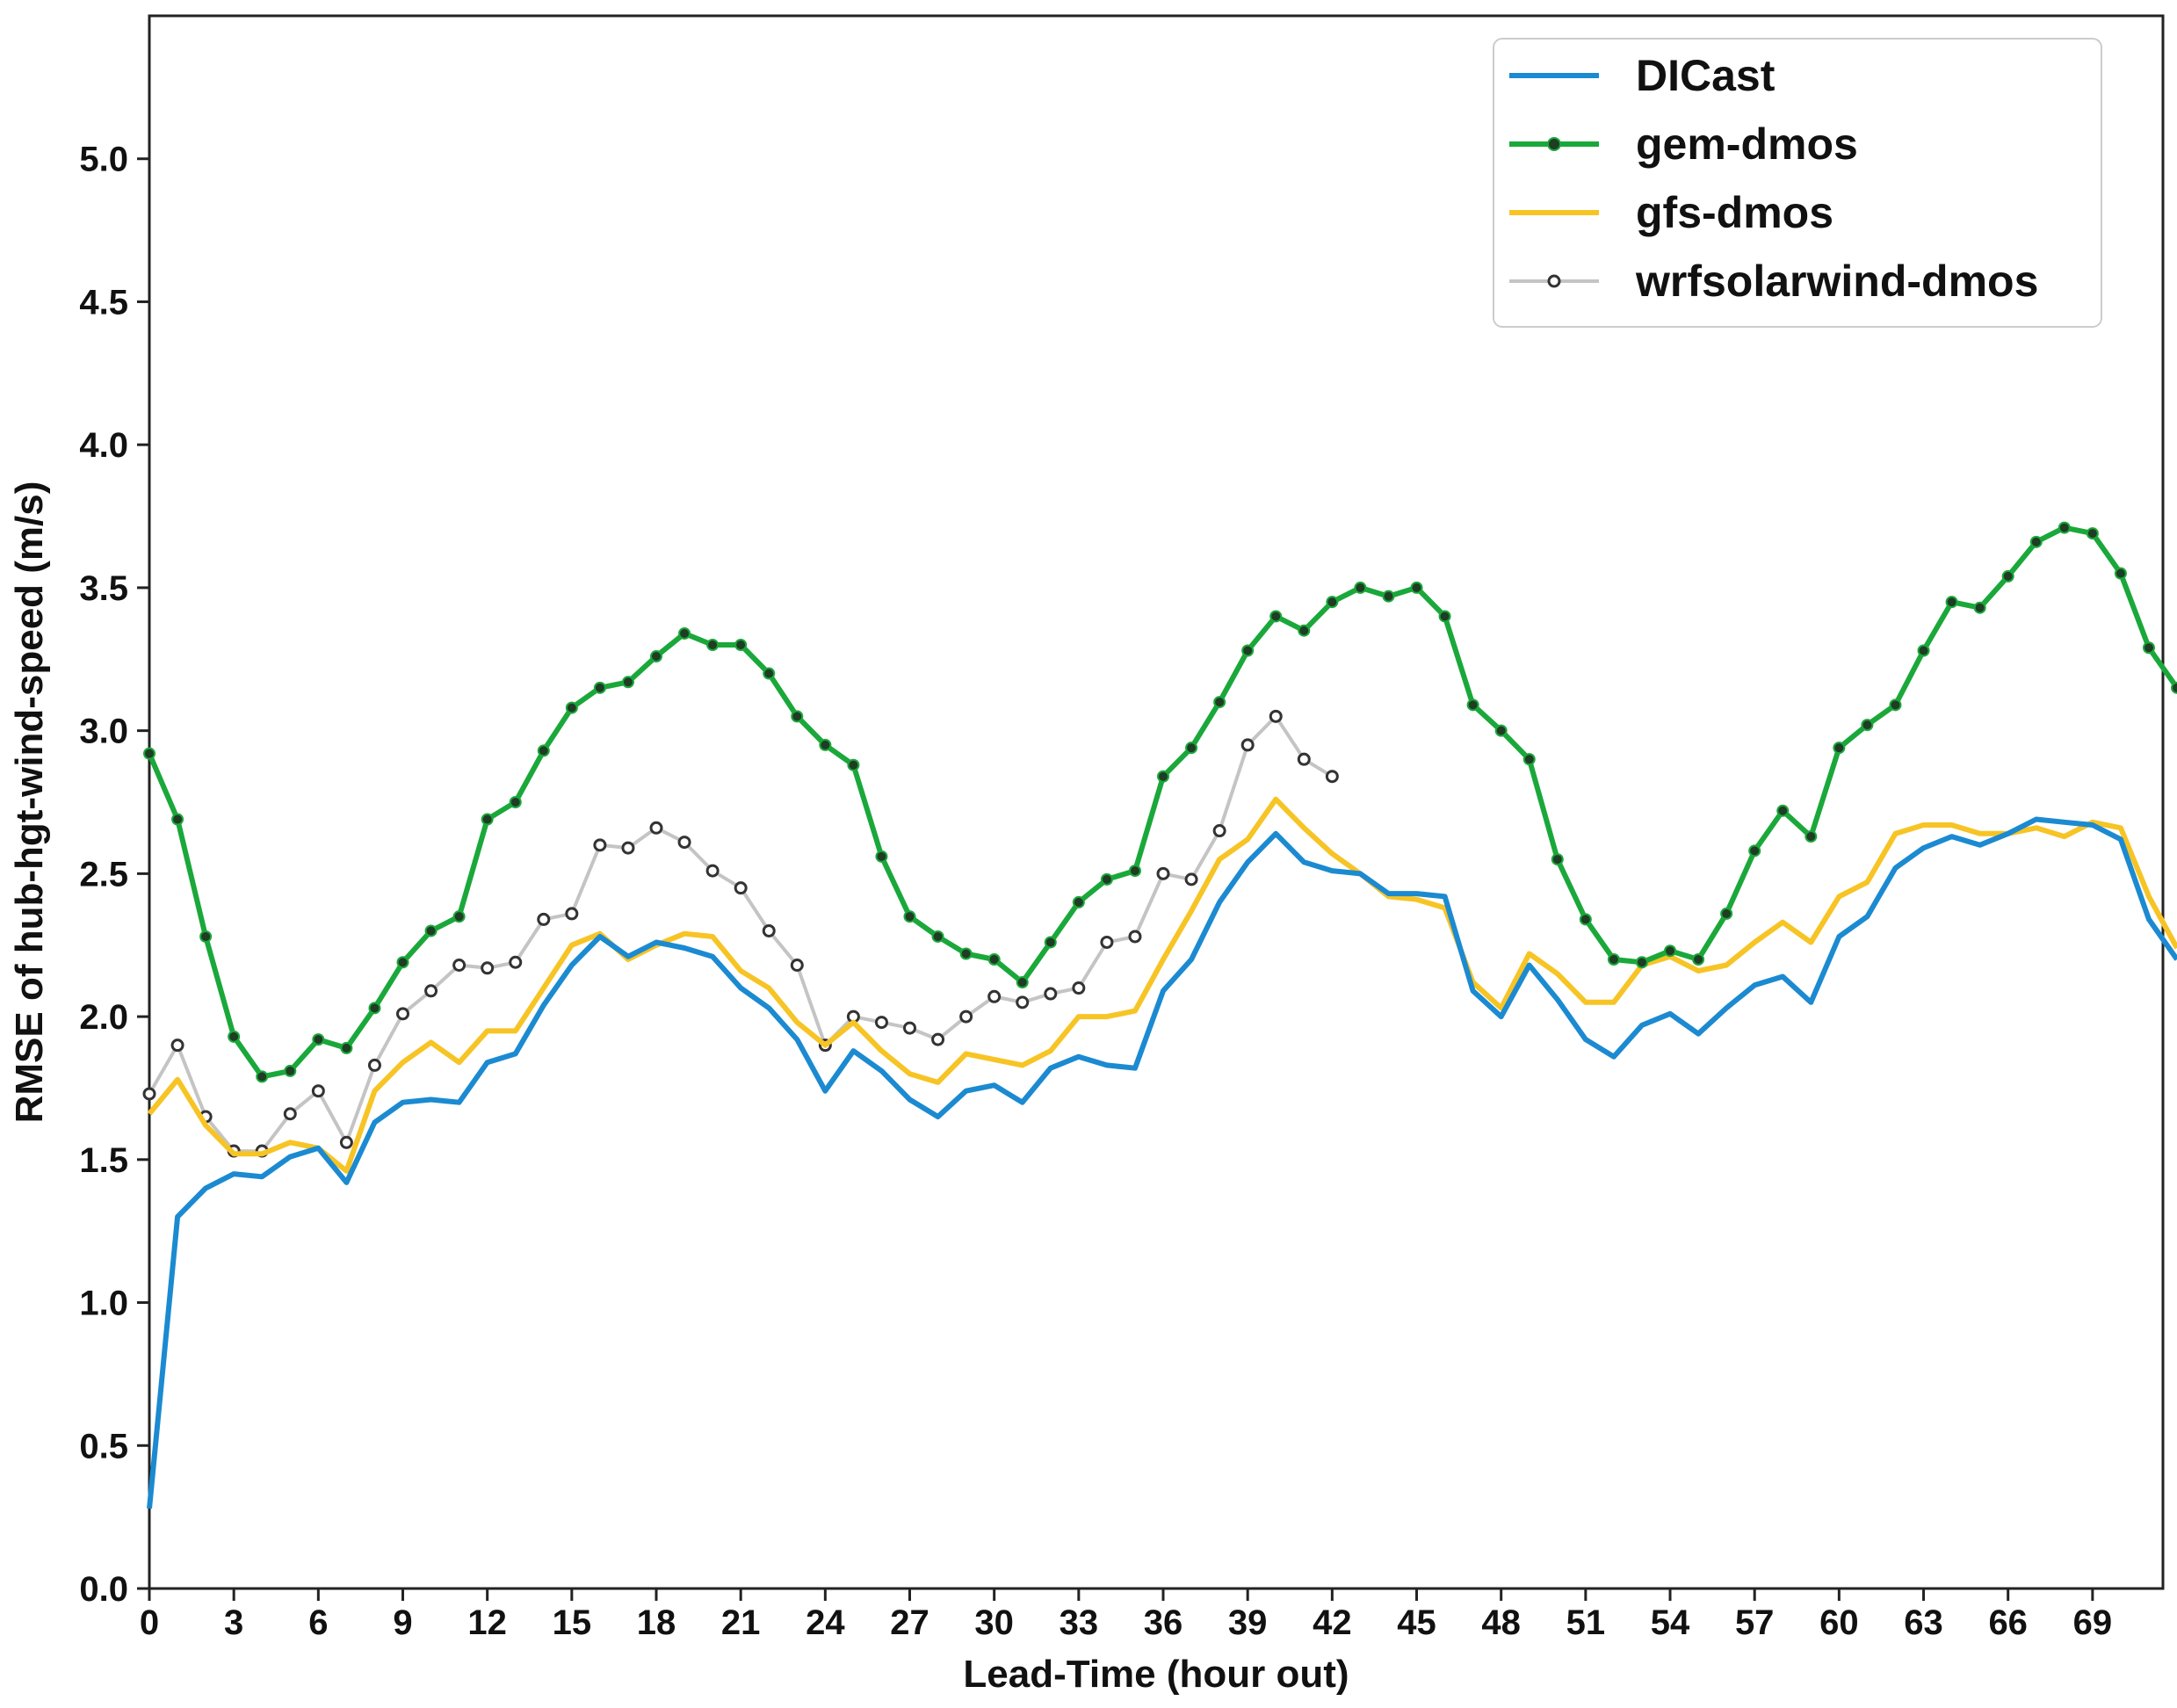 The width and height of the screenshot is (2177, 1708). What do you see at coordinates (103, 160) in the screenshot?
I see `y-tick-label: 5.0` at bounding box center [103, 160].